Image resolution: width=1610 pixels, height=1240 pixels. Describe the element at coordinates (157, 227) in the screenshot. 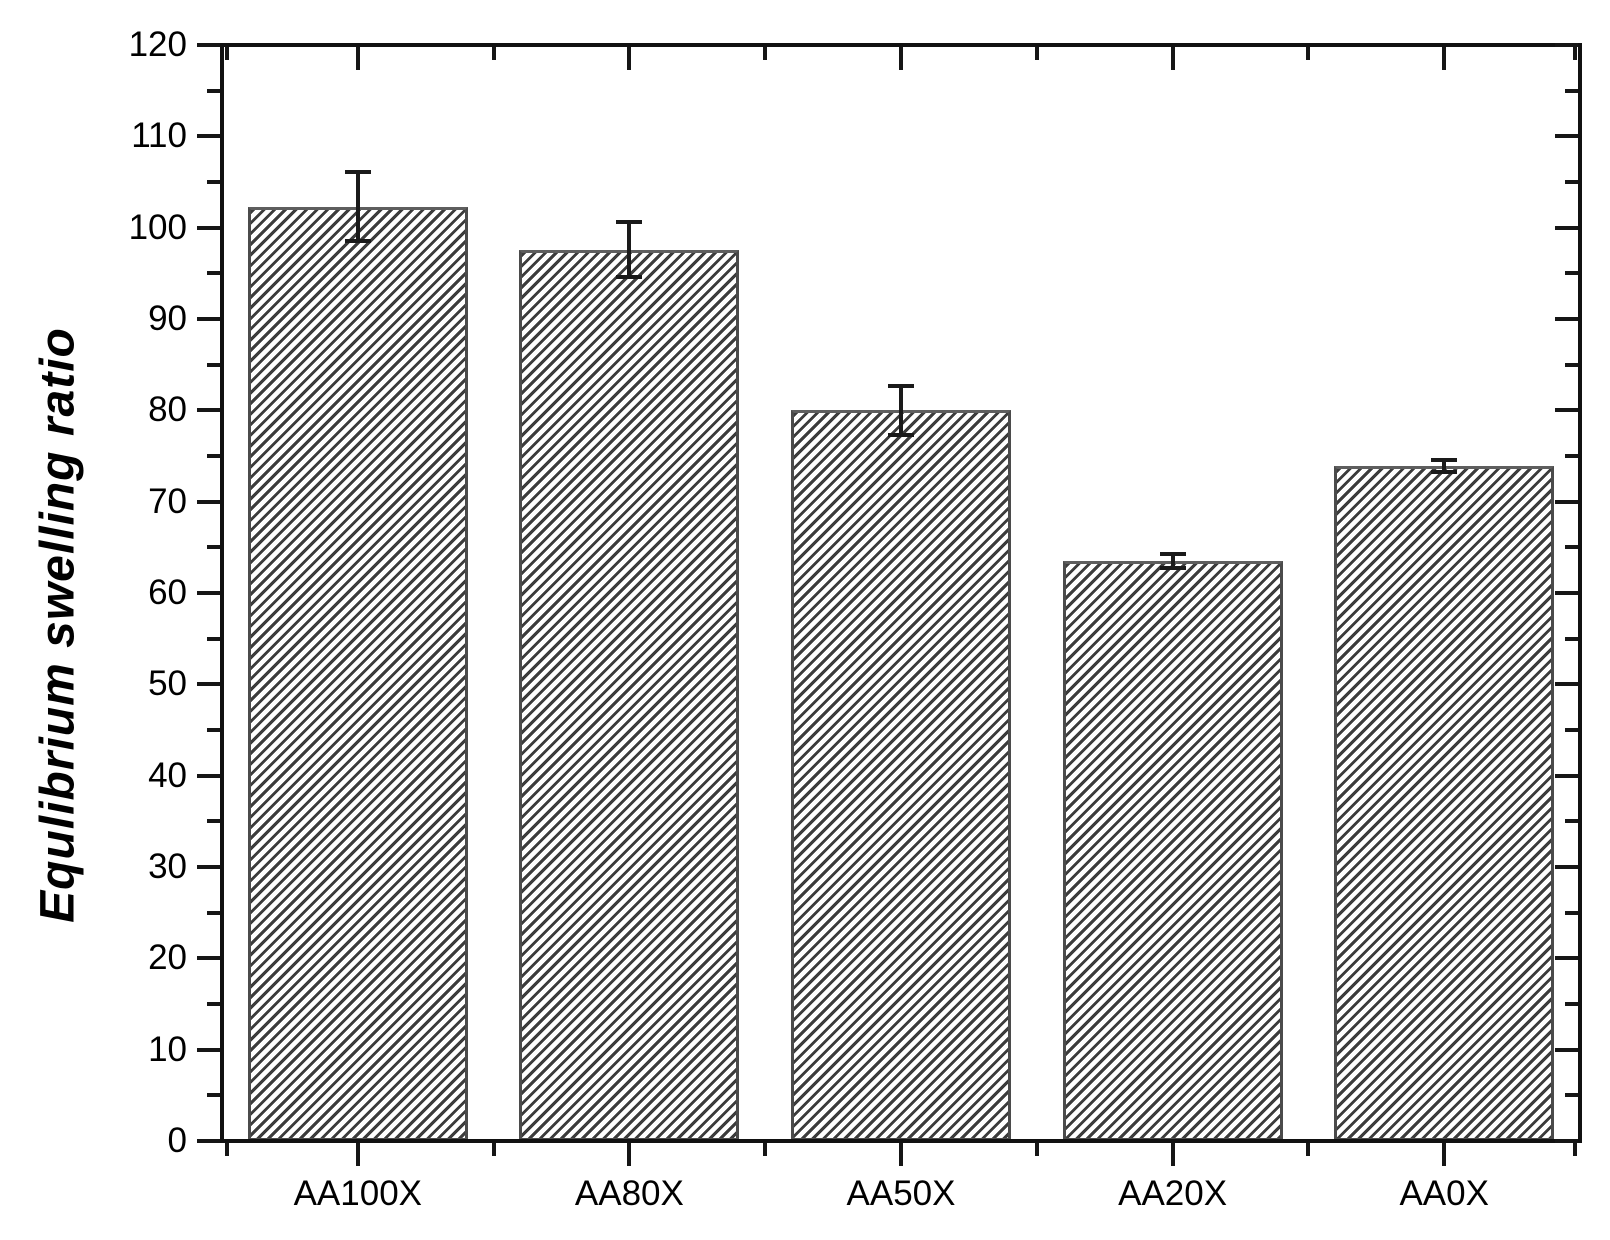

I see `y-tick-label: 100` at that location.